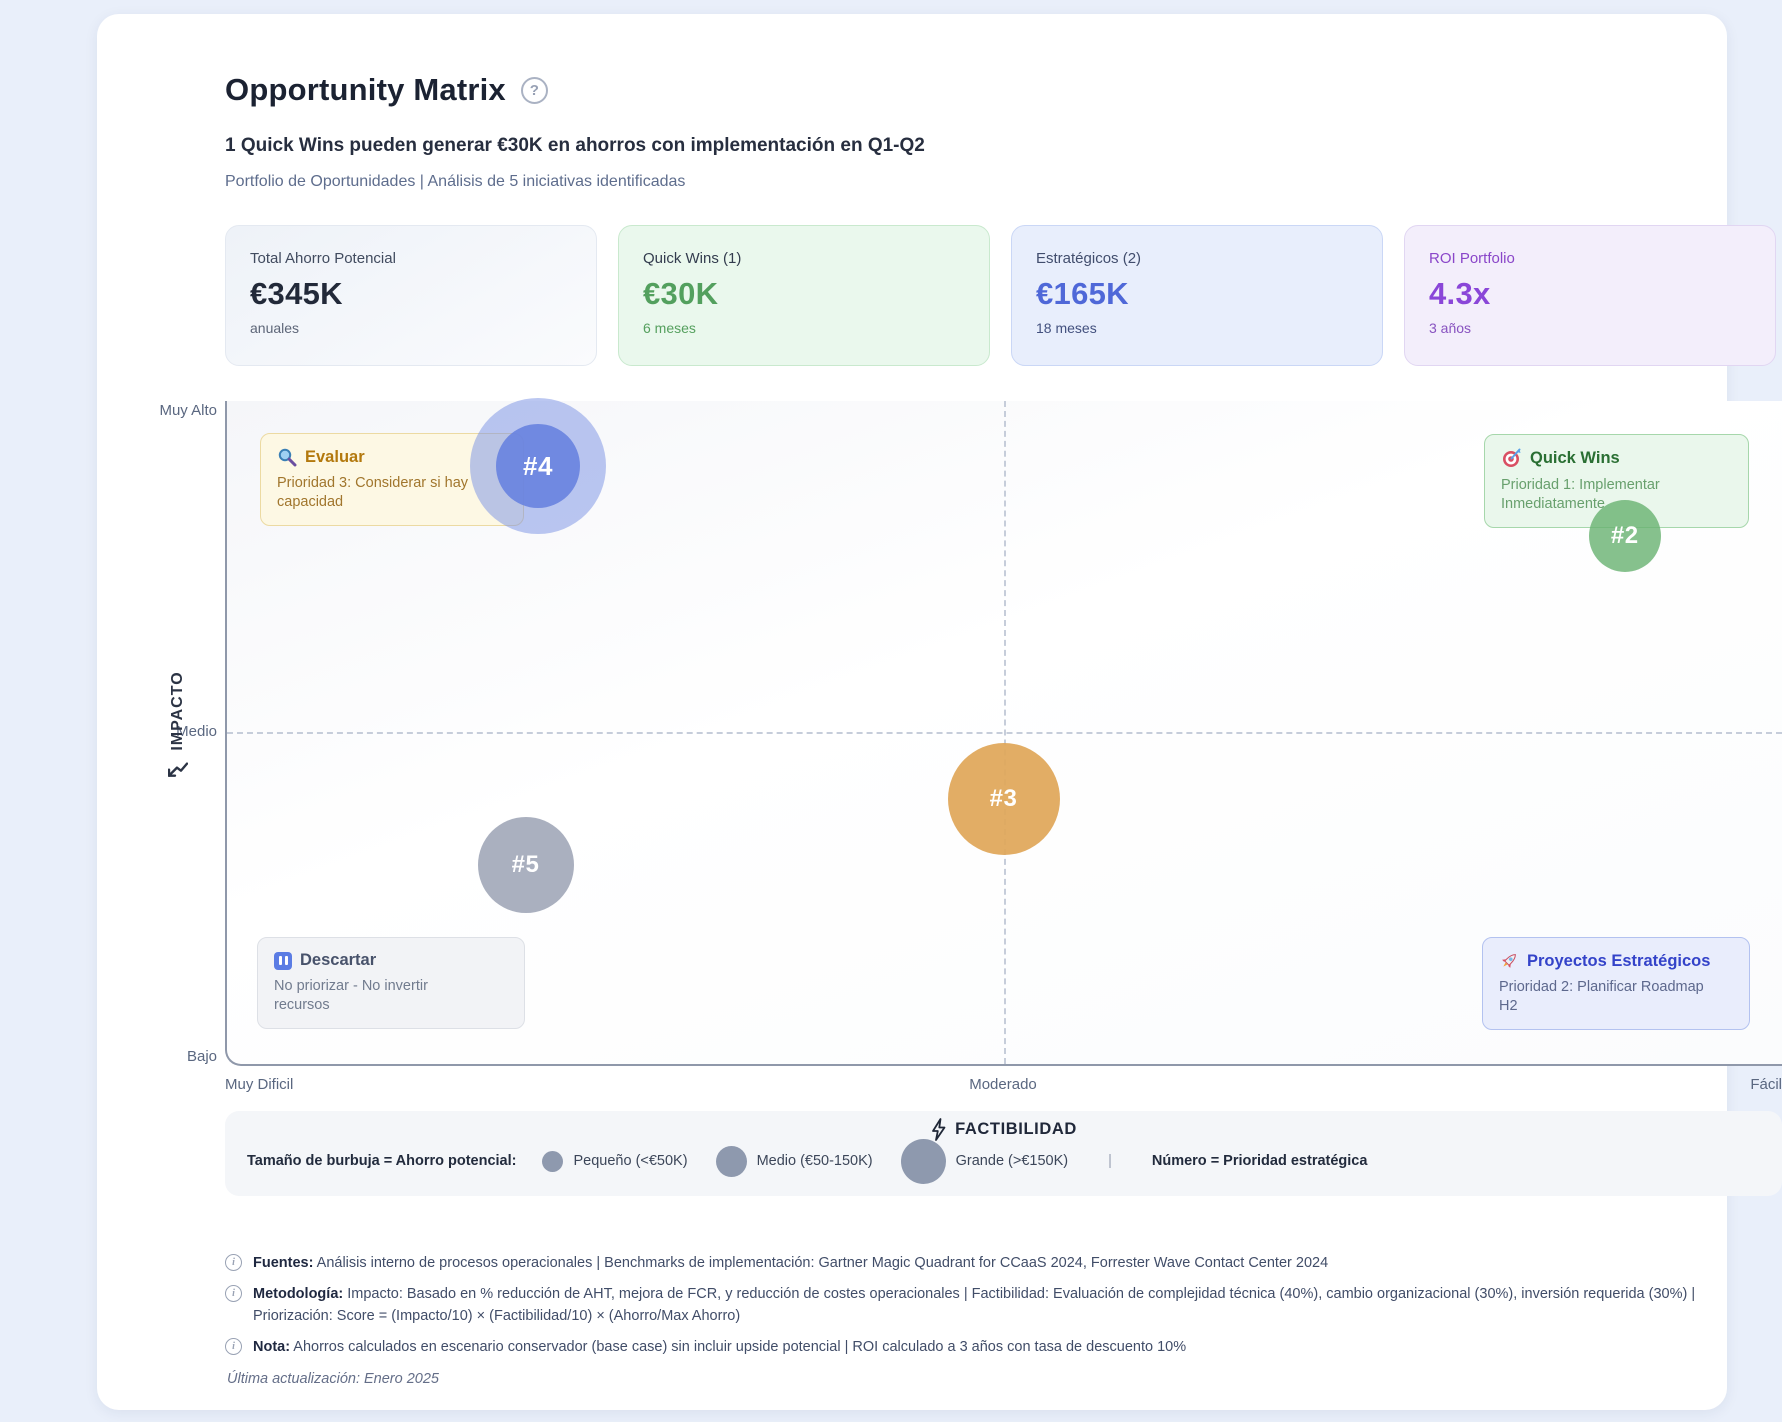 Image resolution: width=1782 pixels, height=1422 pixels. Describe the element at coordinates (188, 410) in the screenshot. I see `y-tick-muy-alto: Muy Alto` at that location.